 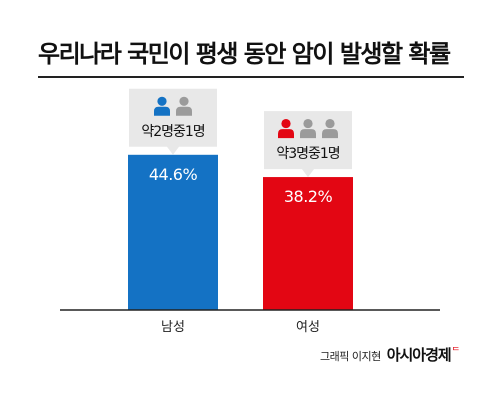 What do you see at coordinates (308, 196) in the screenshot?
I see `bar-value-label-2: 38.2%` at bounding box center [308, 196].